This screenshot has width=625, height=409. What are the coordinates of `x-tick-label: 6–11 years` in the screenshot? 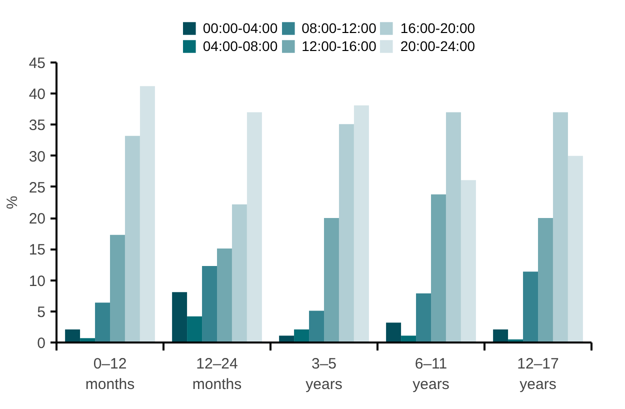 It's located at (431, 374).